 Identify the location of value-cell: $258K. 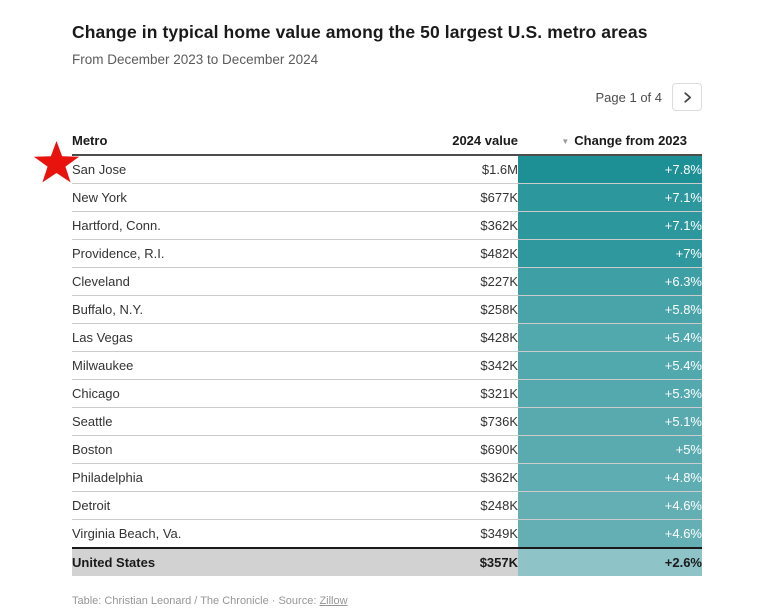
(437, 309).